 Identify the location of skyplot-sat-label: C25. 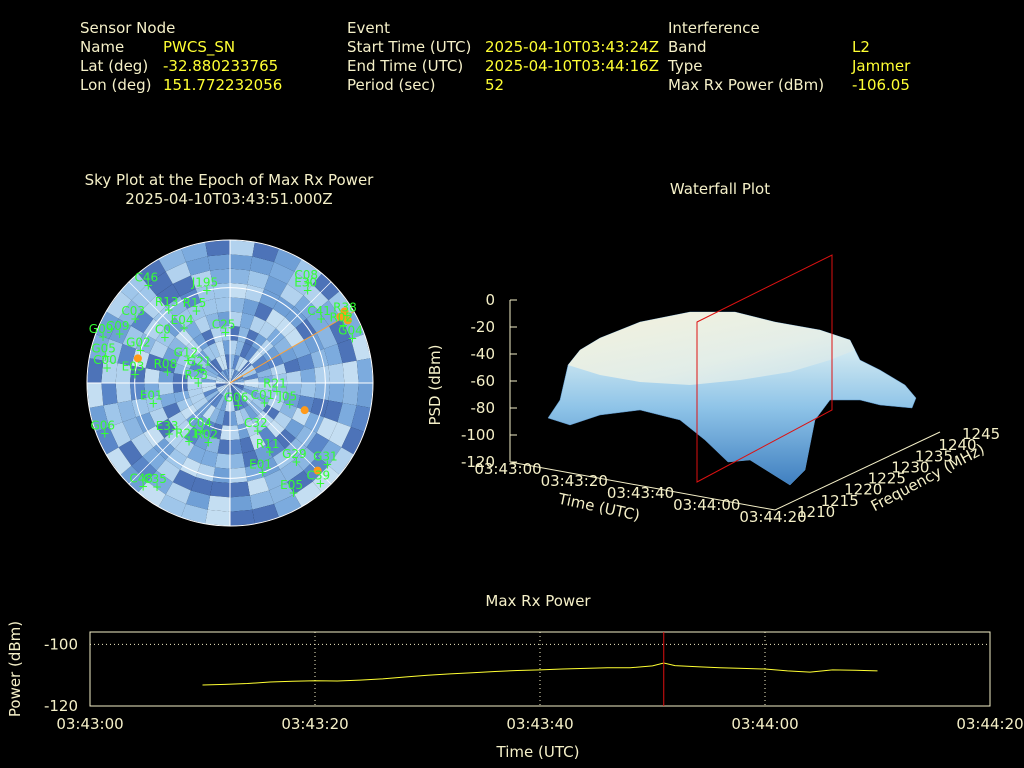
(224, 324).